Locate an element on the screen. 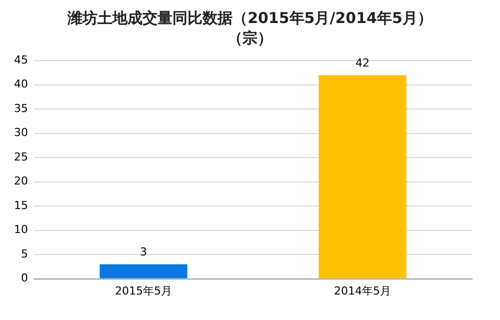 The image size is (500, 320). y-tick-label: 35 is located at coordinates (21, 108).